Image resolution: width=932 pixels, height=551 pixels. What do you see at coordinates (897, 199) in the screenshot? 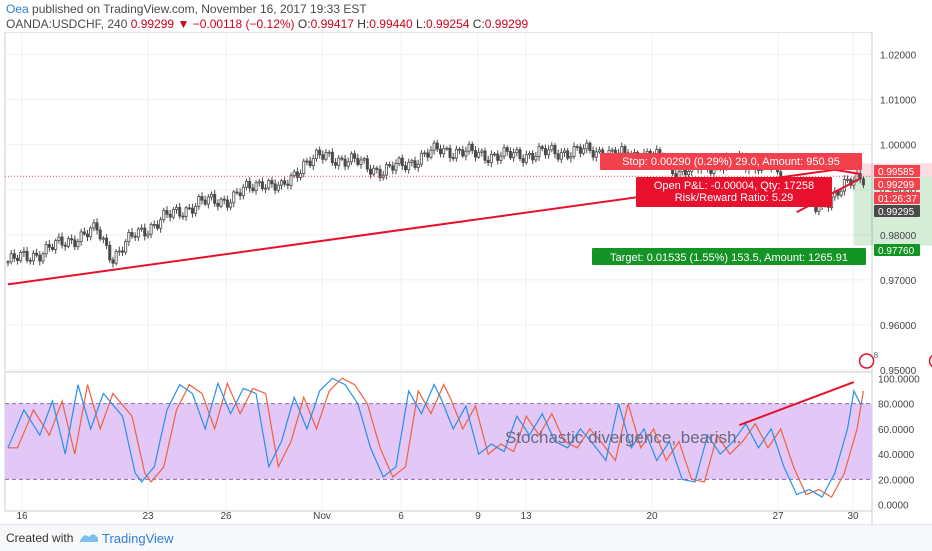
I see `price-tag-label: 01:26:37` at bounding box center [897, 199].